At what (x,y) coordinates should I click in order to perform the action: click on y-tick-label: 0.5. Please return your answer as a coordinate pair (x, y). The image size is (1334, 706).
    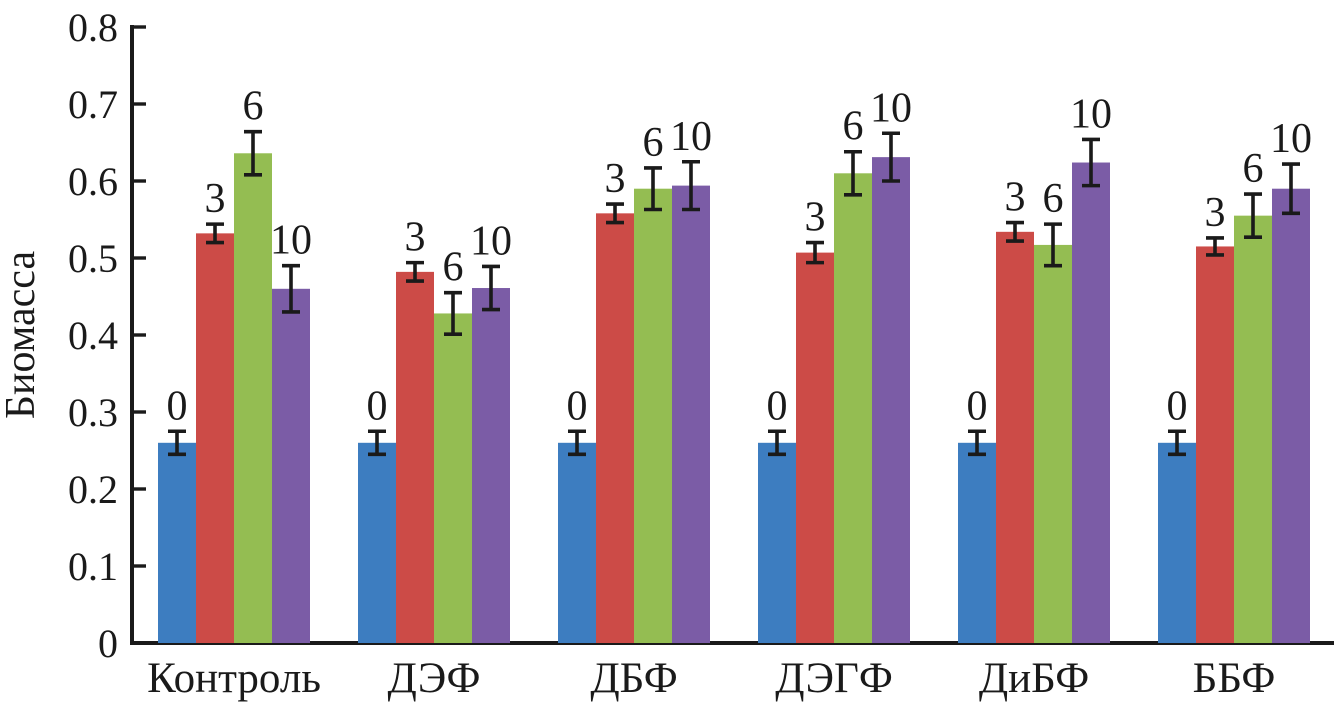
    Looking at the image, I should click on (93, 258).